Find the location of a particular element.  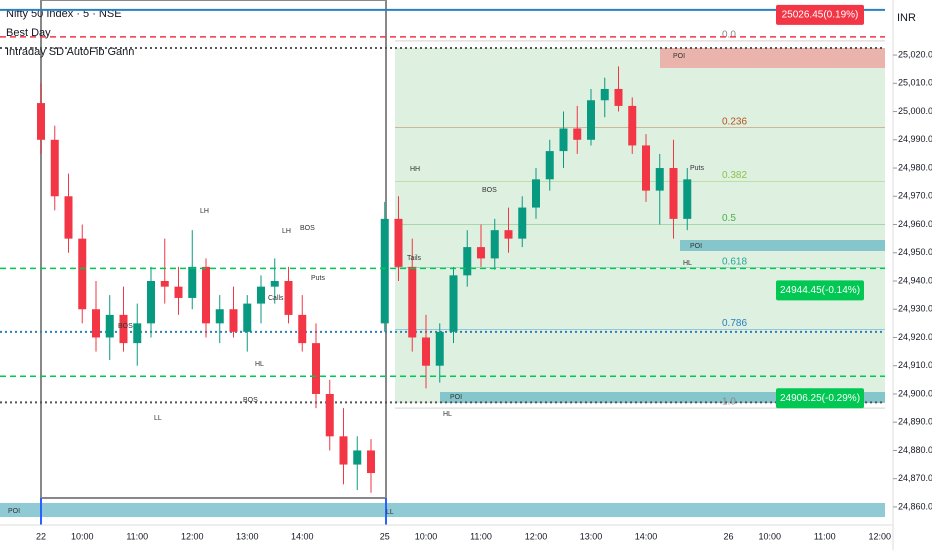

y-tick-label: 24,910.00 is located at coordinates (915, 365).